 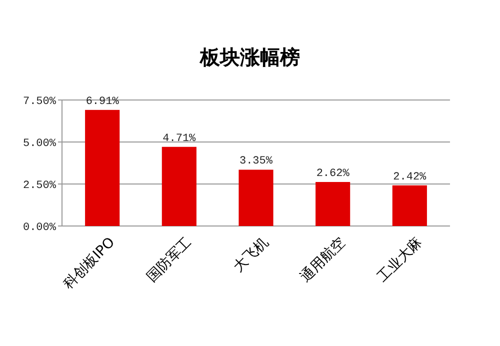 I want to click on x-tick-label: 科创板IPO, so click(x=89, y=263).